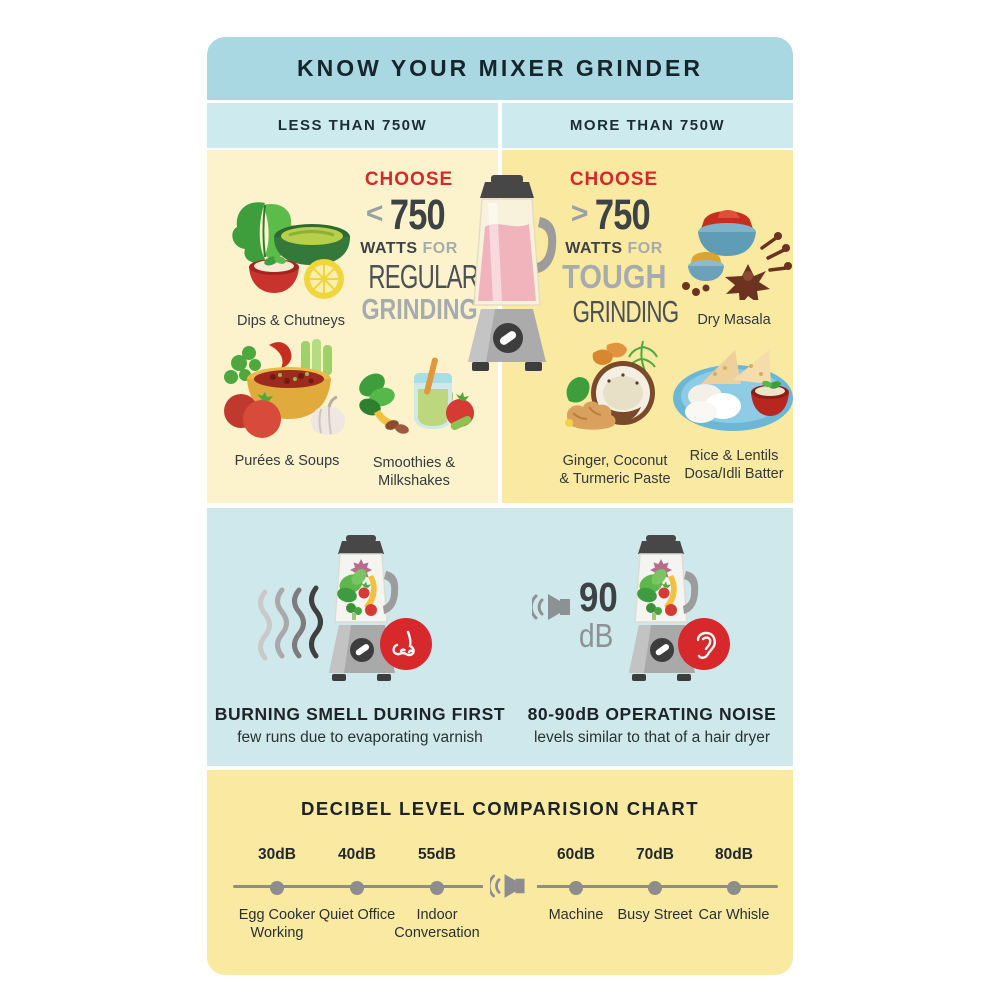 The width and height of the screenshot is (1000, 1000). I want to click on decibel-chart-title: DECIBEL LEVEL COMPARISION CHART, so click(500, 808).